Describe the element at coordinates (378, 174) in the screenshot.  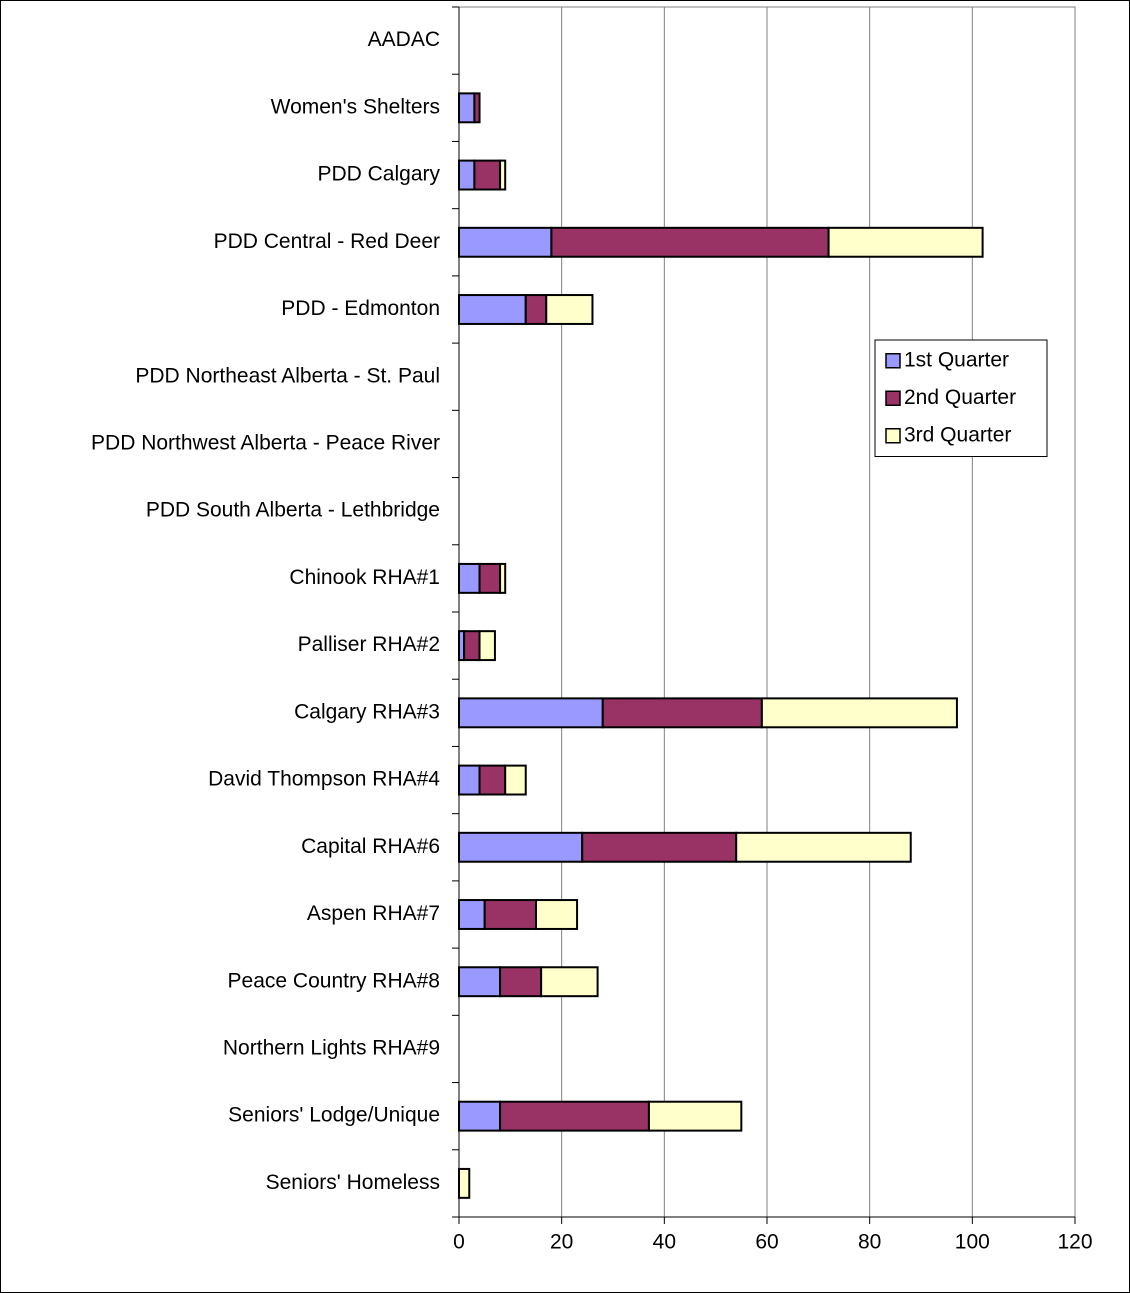
I see `y-tick-label: PDD Calgary` at that location.